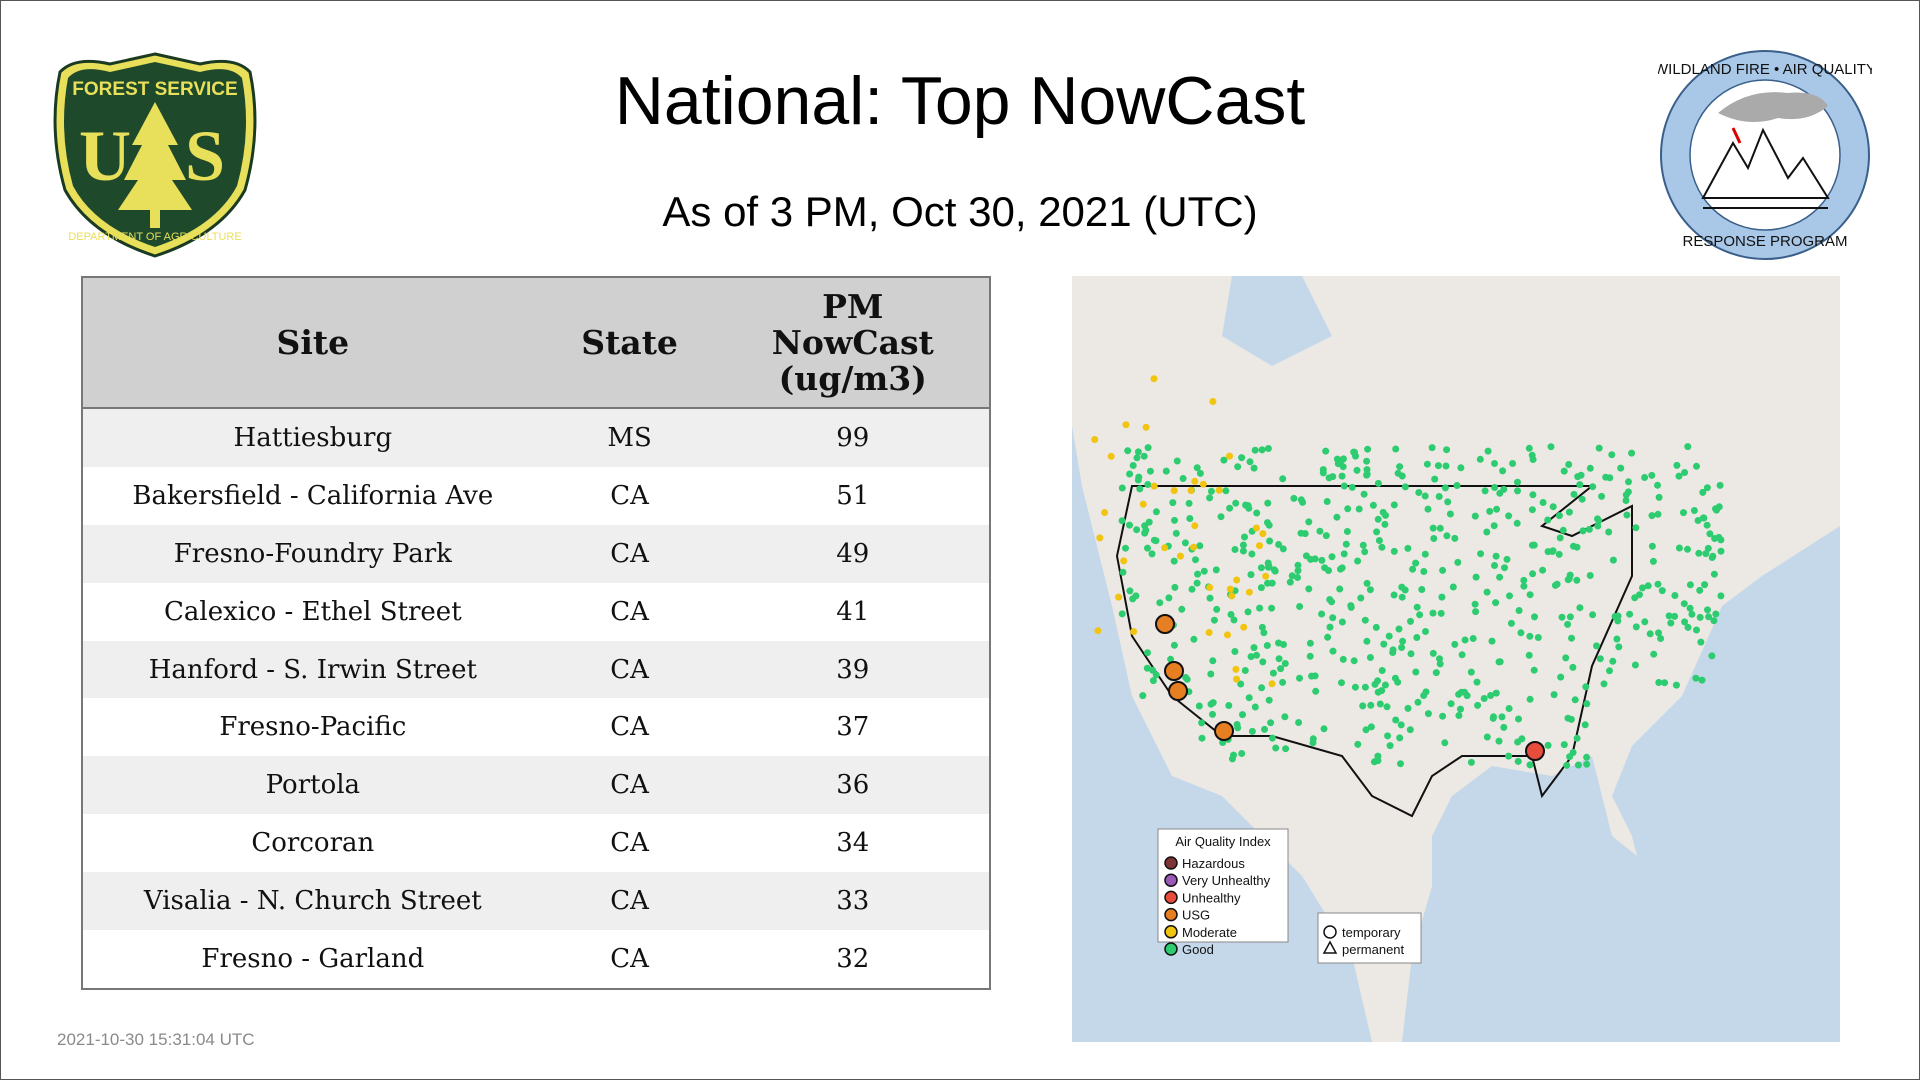 This screenshot has height=1080, width=1920. I want to click on legend-label: Hazardous, so click(1213, 863).